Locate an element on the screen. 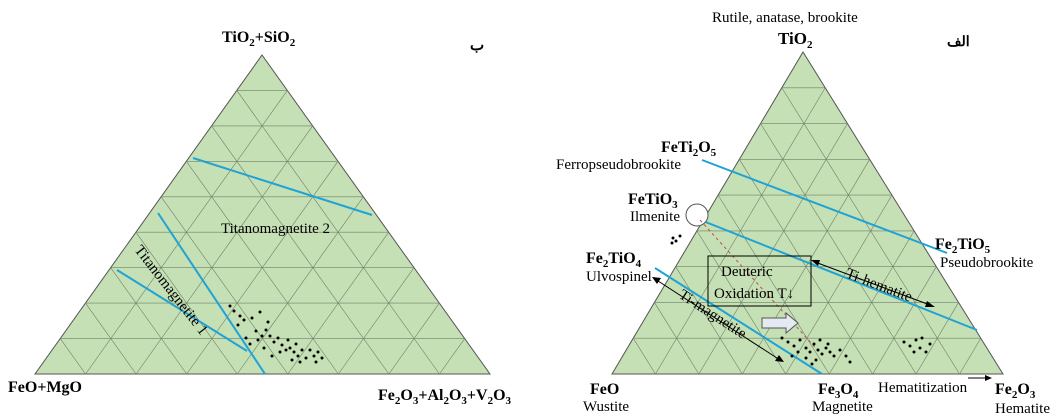  fe2tio4-mineral-label: Ulvospinel is located at coordinates (619, 277).